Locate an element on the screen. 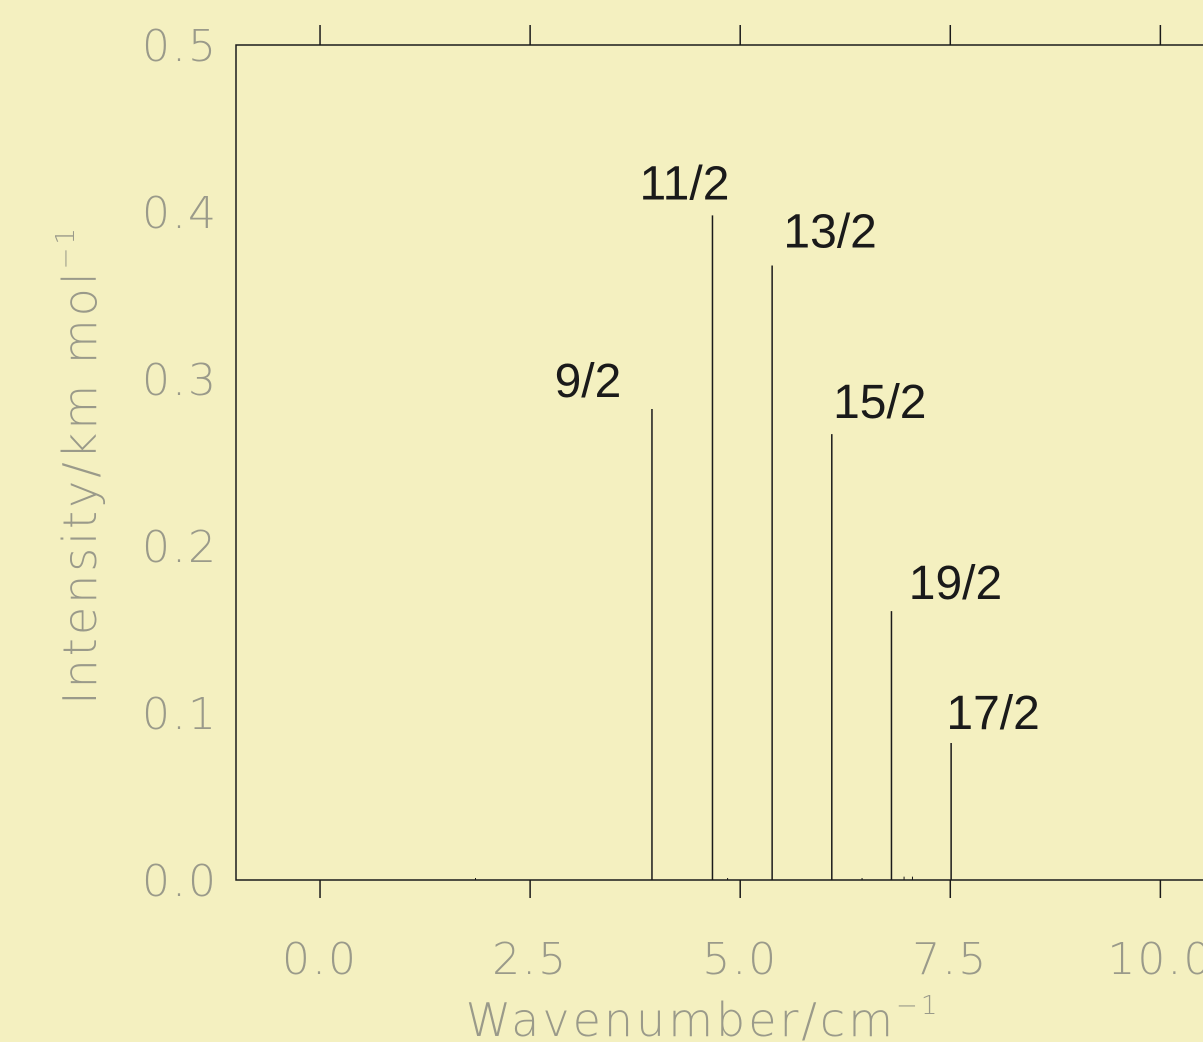  x-tick-label: 7.5 is located at coordinates (950, 959).